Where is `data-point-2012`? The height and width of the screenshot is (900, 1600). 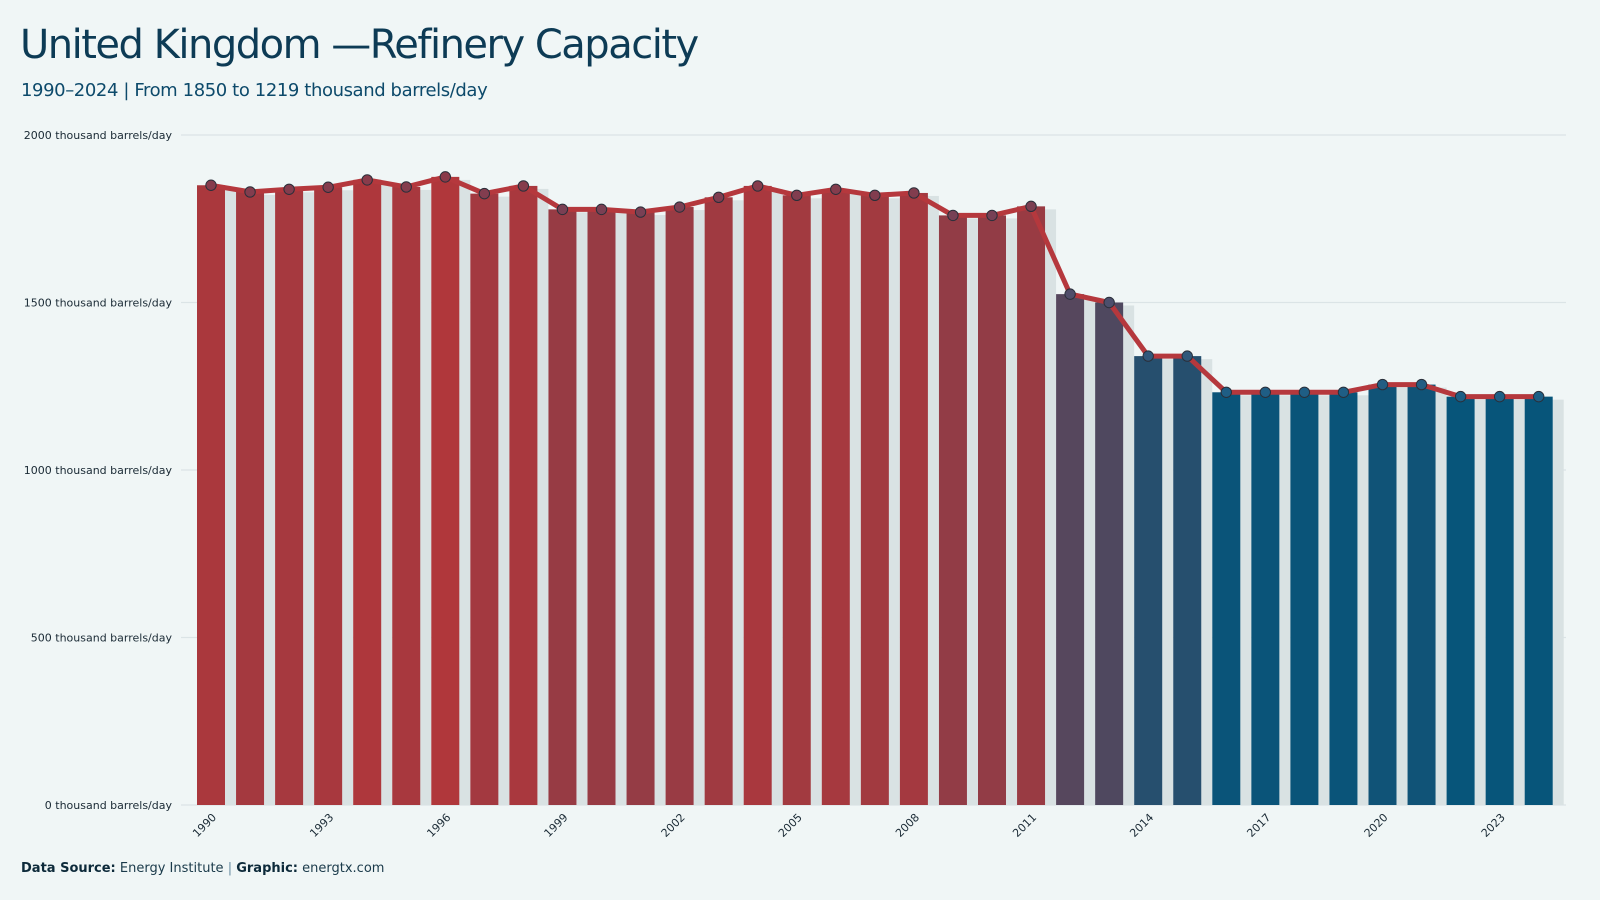
data-point-2012 is located at coordinates (1070, 294).